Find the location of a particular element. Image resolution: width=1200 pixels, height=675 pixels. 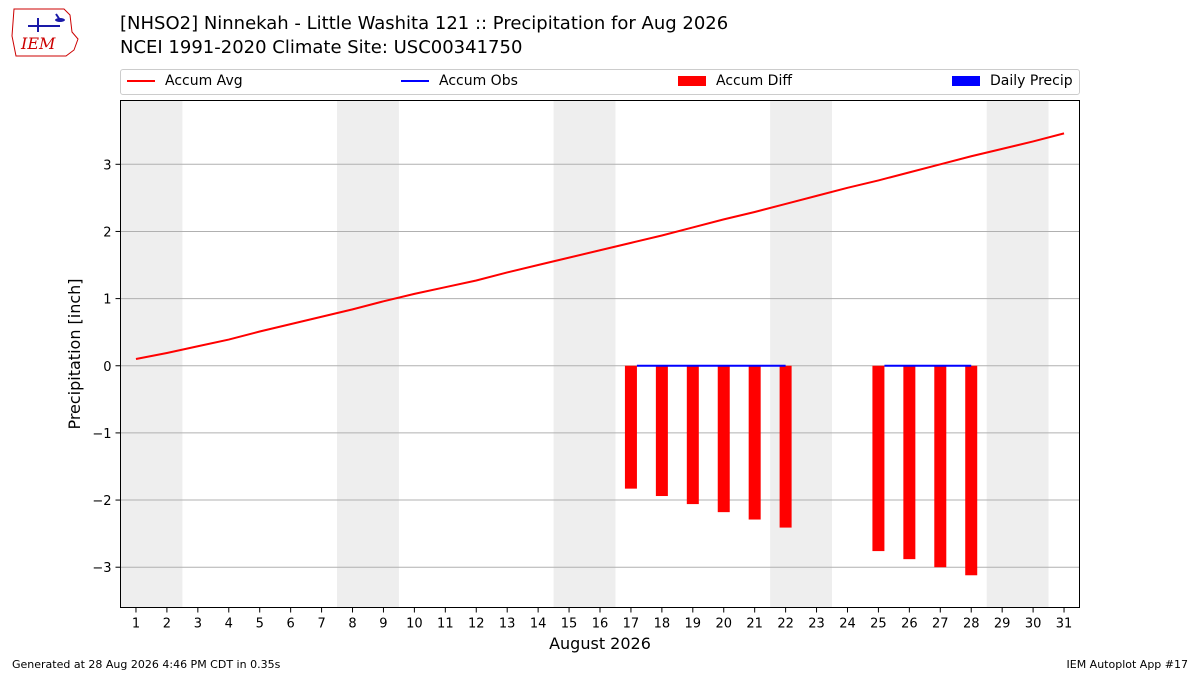

x-tick-label: 19 is located at coordinates (693, 624).